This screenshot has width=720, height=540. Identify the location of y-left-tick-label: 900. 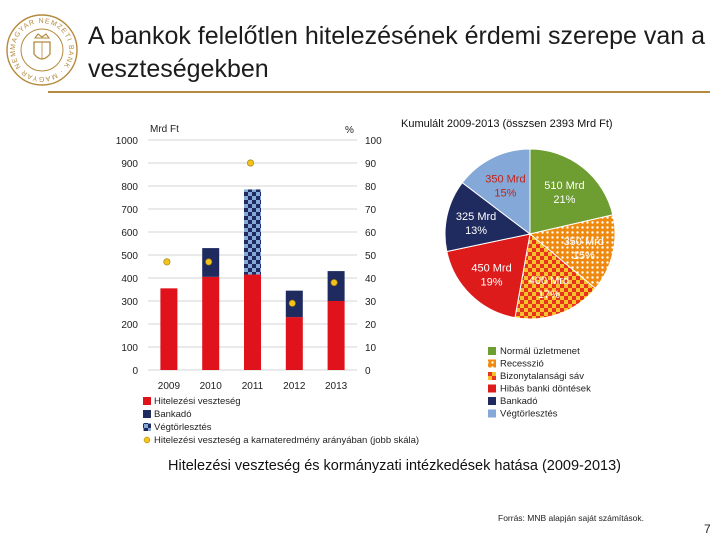
(129, 164).